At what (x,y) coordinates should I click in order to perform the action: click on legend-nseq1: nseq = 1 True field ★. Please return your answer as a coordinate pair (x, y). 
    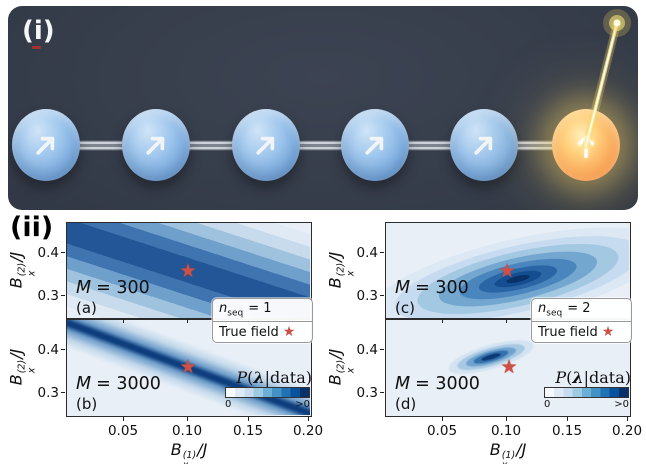
    Looking at the image, I should click on (262, 320).